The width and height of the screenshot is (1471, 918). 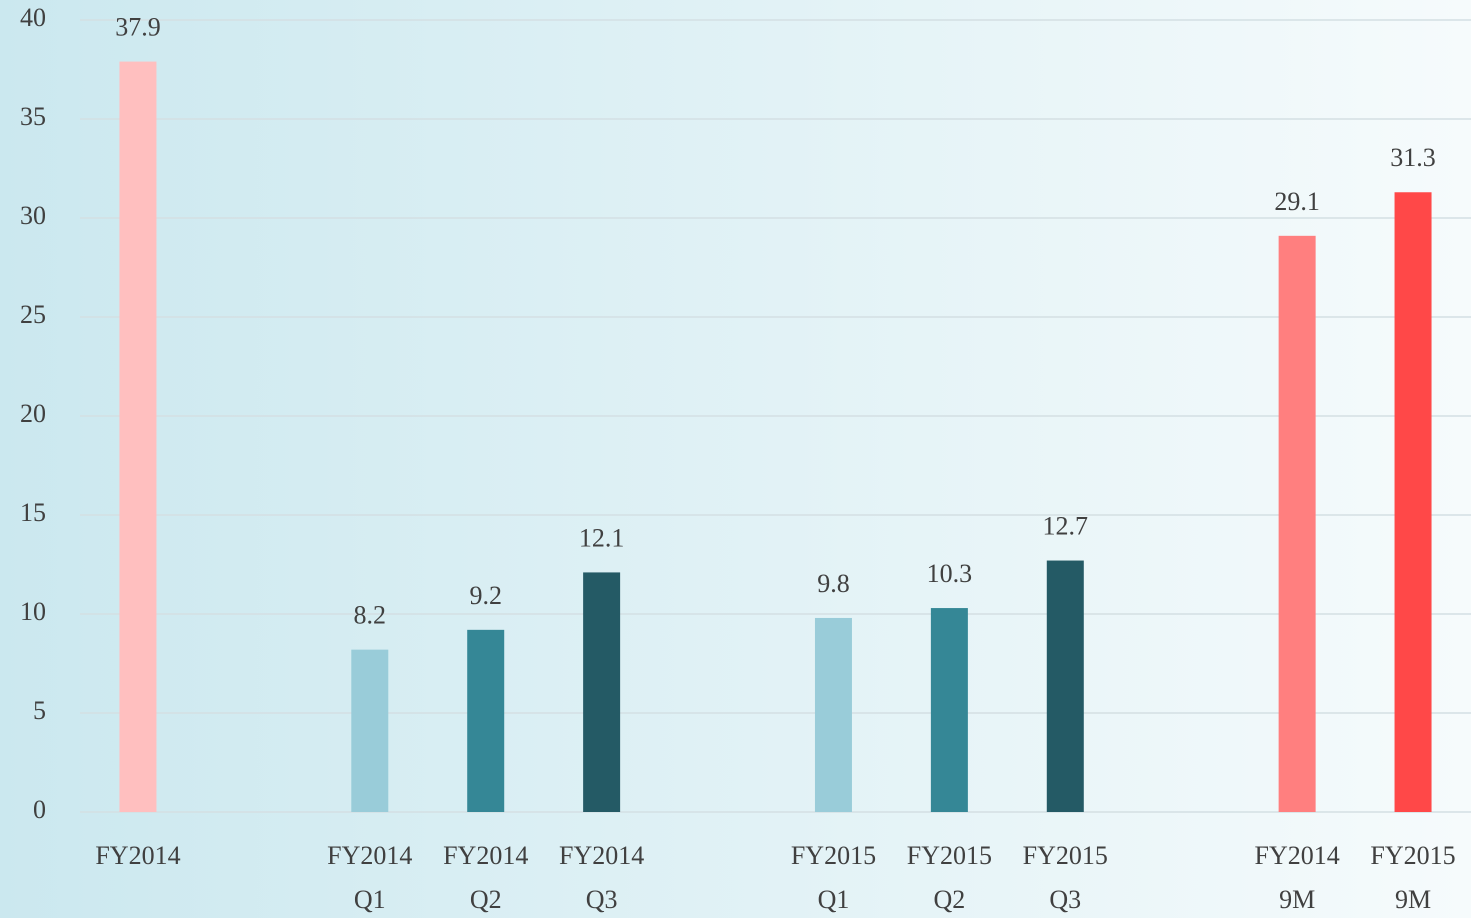 What do you see at coordinates (33, 314) in the screenshot?
I see `y-tick-label: 25` at bounding box center [33, 314].